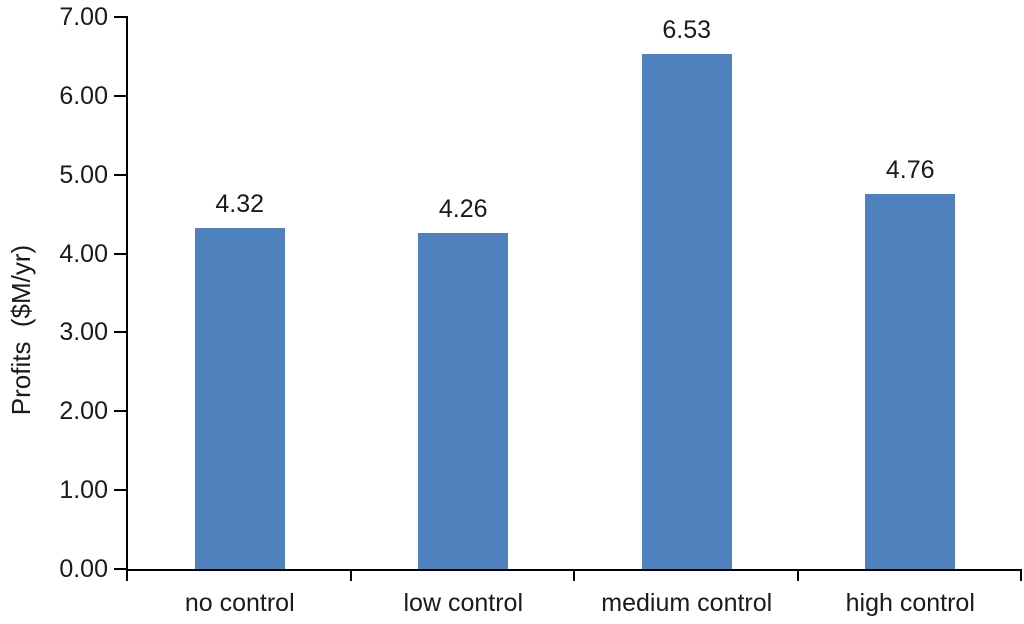  Describe the element at coordinates (463, 209) in the screenshot. I see `bar-value-label: 4.26` at that location.